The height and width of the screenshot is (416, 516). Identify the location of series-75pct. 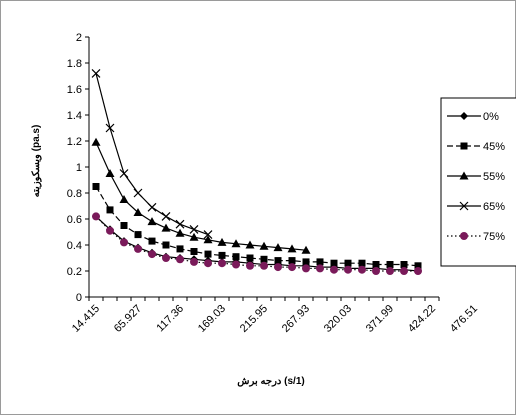
(257, 243).